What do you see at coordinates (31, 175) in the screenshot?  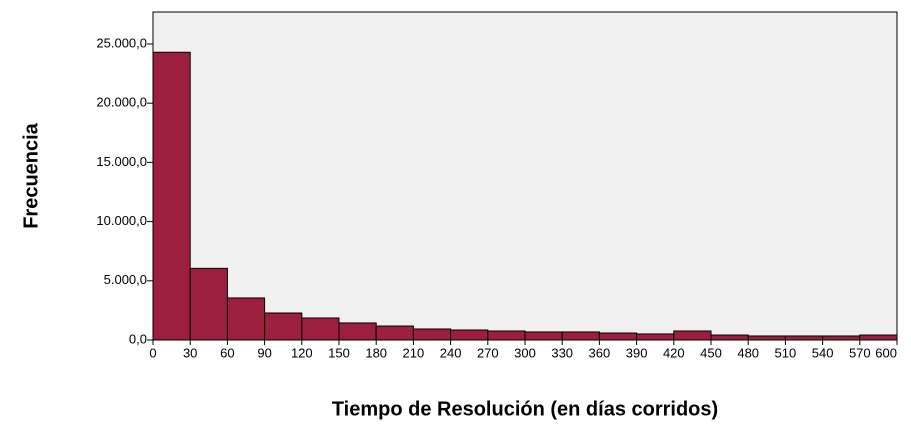 I see `y-axis-label: Frecuencia` at bounding box center [31, 175].